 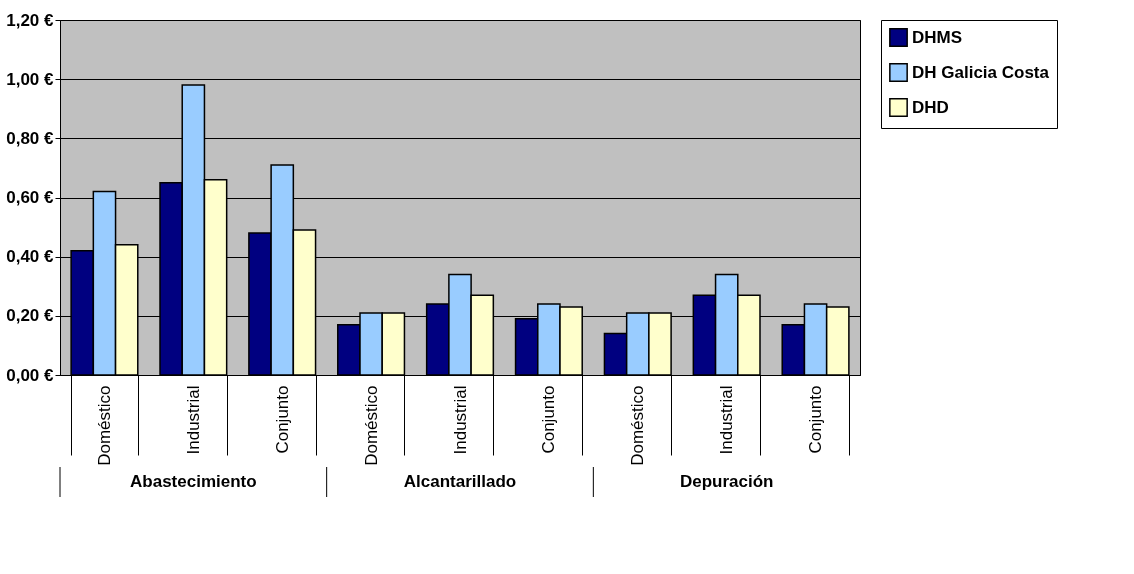 I want to click on text: Depuración, so click(x=726, y=481).